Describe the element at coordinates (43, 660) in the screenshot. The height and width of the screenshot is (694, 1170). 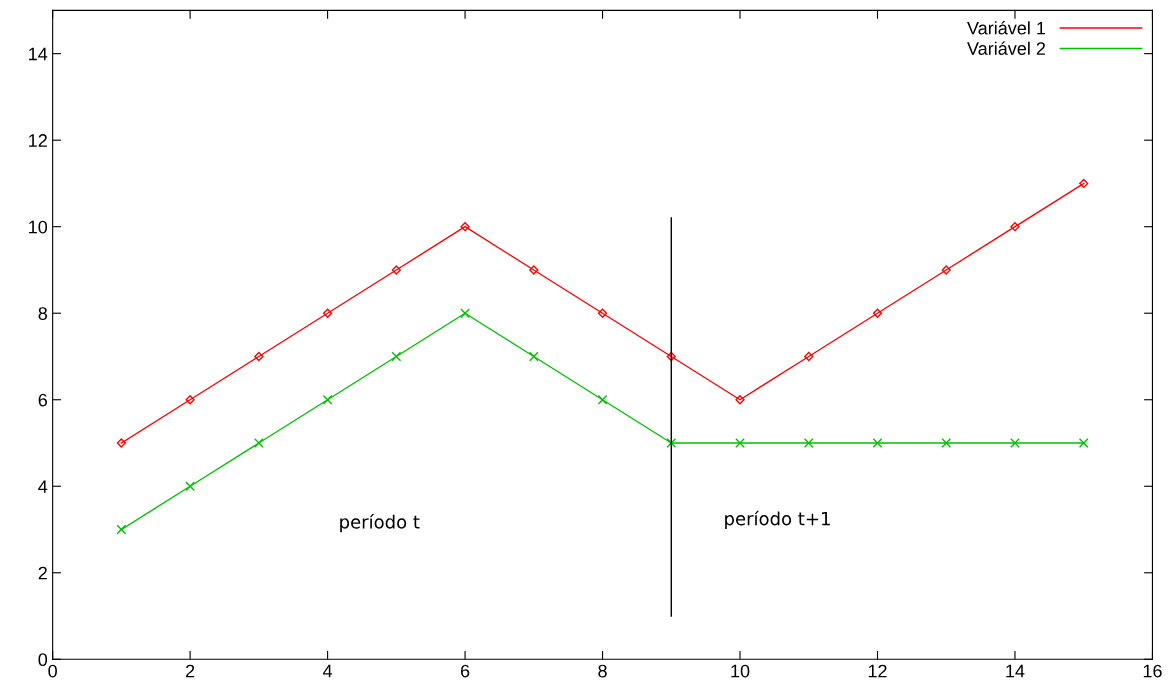
I see `y-tick-label: 0` at that location.